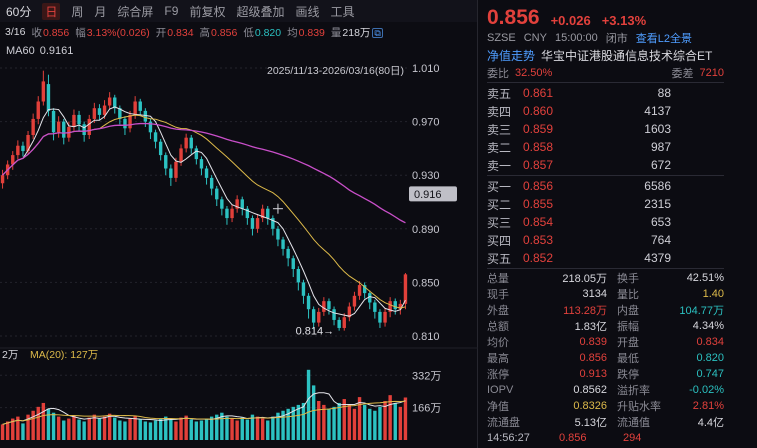  What do you see at coordinates (579, 222) in the screenshot?
I see `bid-row: 买三 0.854 653` at bounding box center [579, 222].